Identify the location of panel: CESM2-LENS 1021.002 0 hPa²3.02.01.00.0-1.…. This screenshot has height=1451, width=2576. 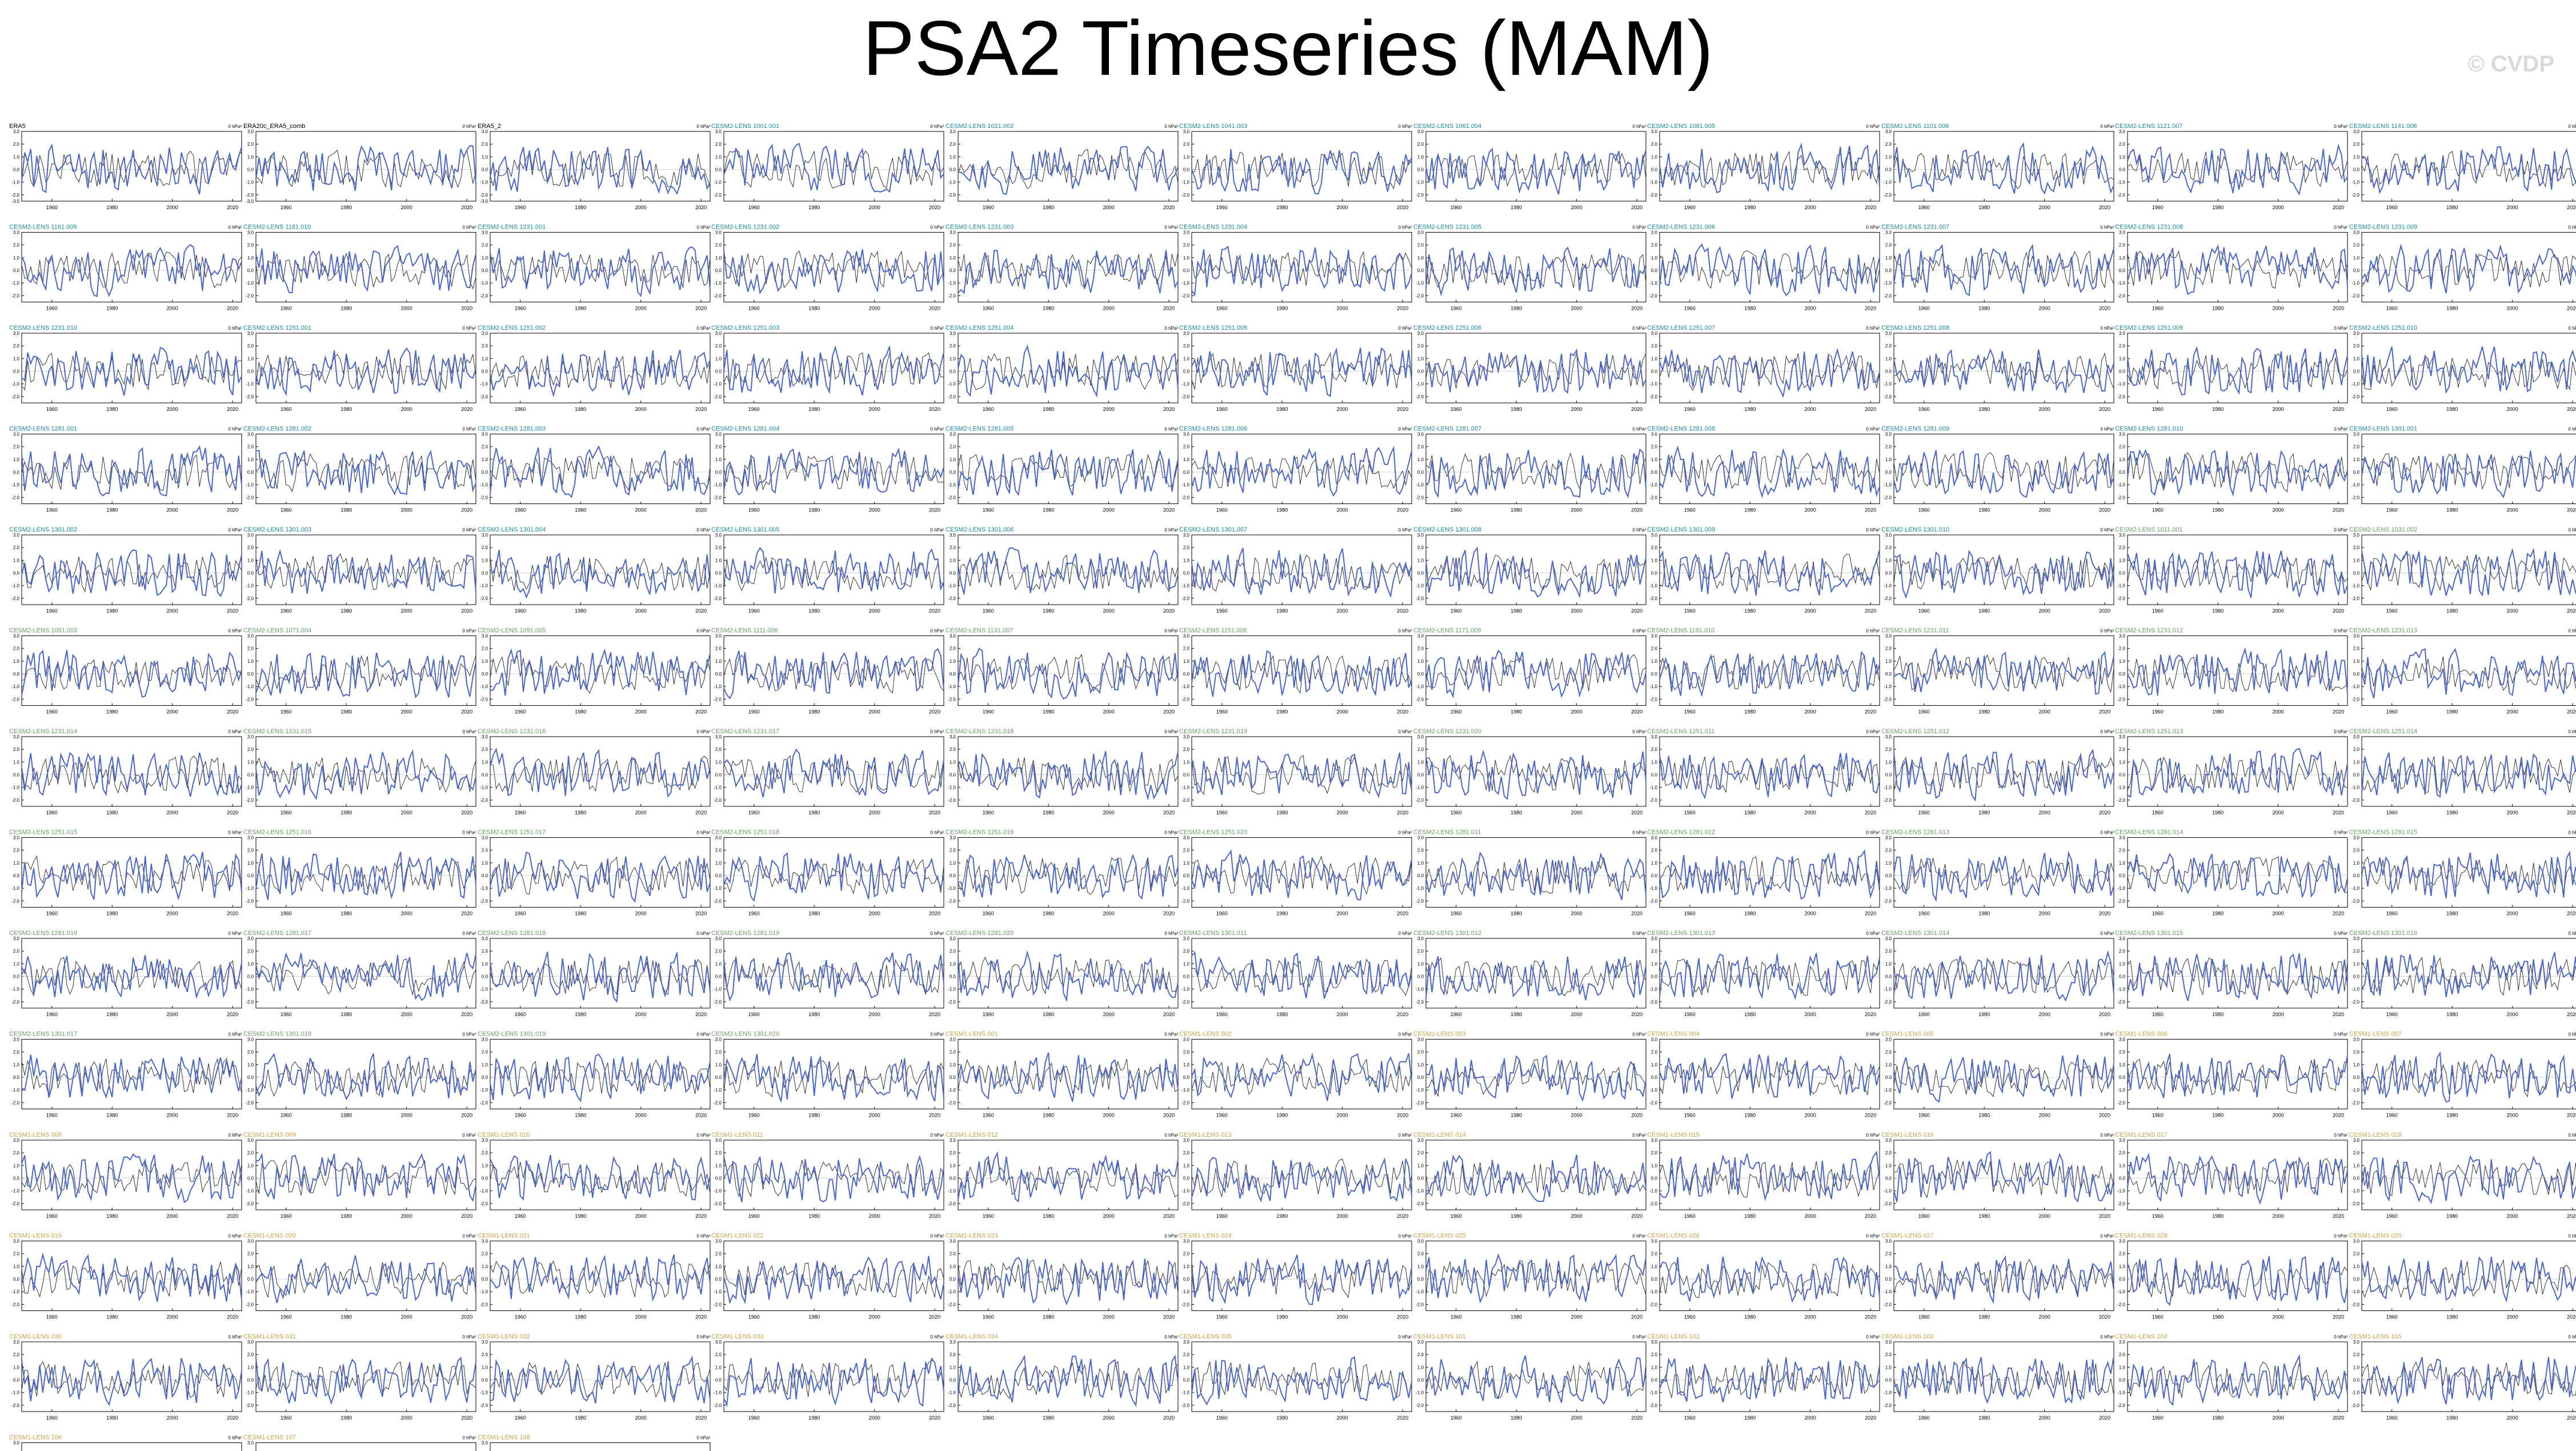
(1062, 166).